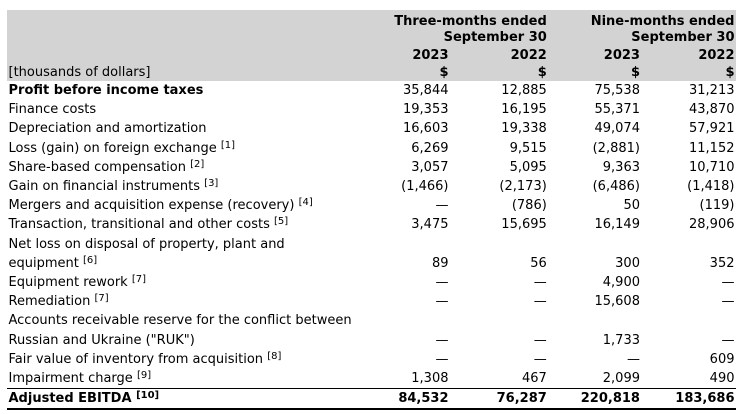 Image resolution: width=742 pixels, height=414 pixels. What do you see at coordinates (712, 225) in the screenshot?
I see `value-cell: 28,906` at bounding box center [712, 225].